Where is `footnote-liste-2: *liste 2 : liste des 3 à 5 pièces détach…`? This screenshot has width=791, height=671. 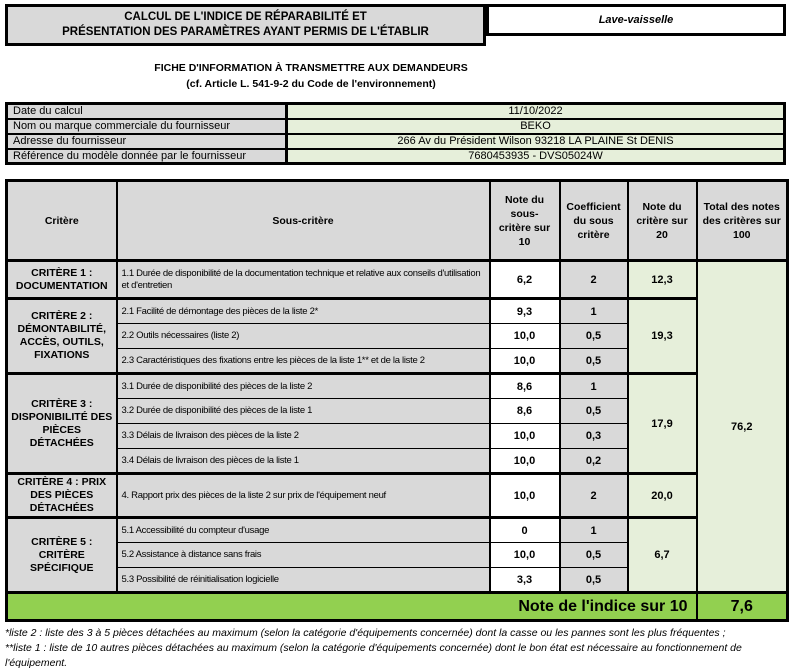
footnote-liste-2: *liste 2 : liste des 3 à 5 pièces détach… is located at coordinates (365, 633).